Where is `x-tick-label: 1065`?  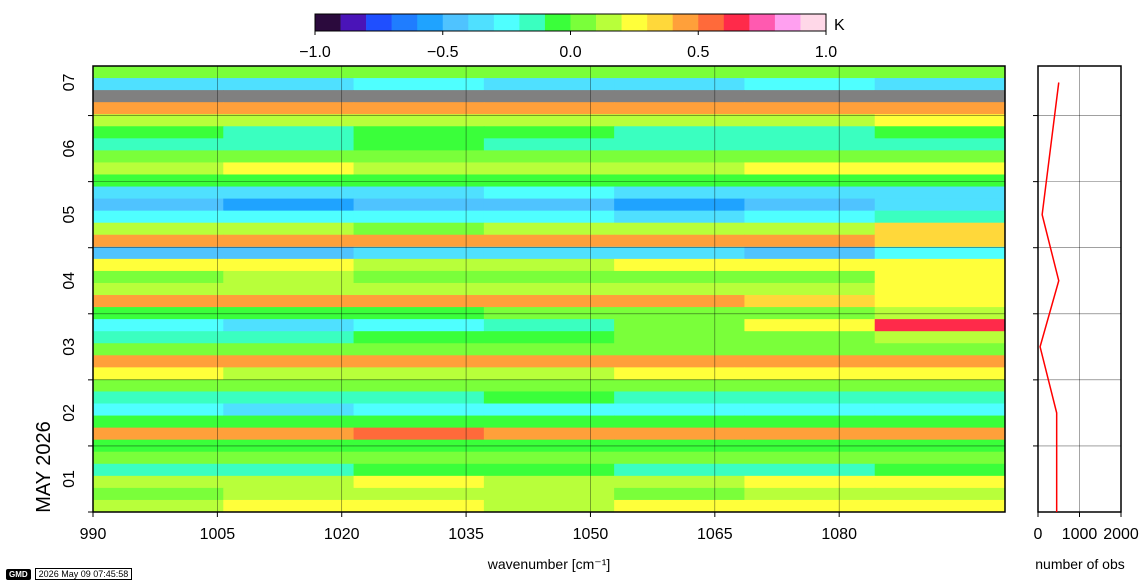
x-tick-label: 1065 is located at coordinates (715, 534).